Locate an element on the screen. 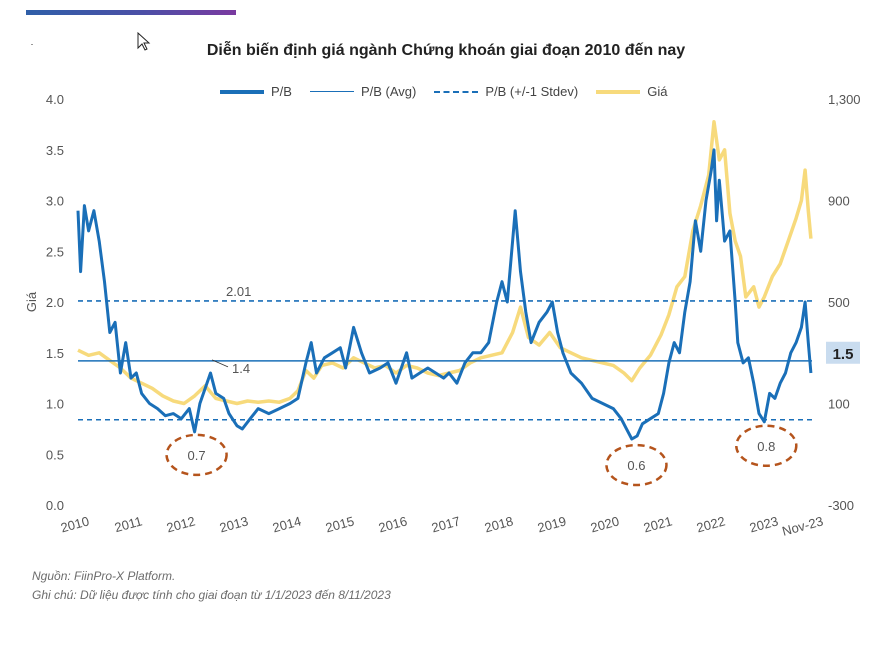 This screenshot has height=651, width=892. y-left-tick-label: 1.5 is located at coordinates (55, 353).